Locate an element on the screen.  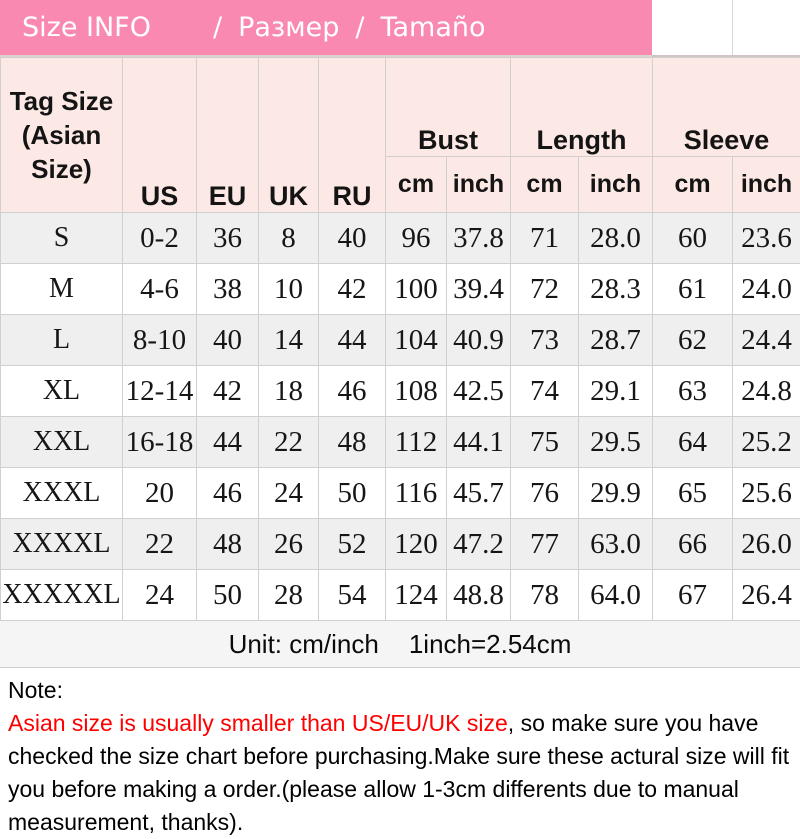
size-value-cell: 29.9 is located at coordinates (616, 493).